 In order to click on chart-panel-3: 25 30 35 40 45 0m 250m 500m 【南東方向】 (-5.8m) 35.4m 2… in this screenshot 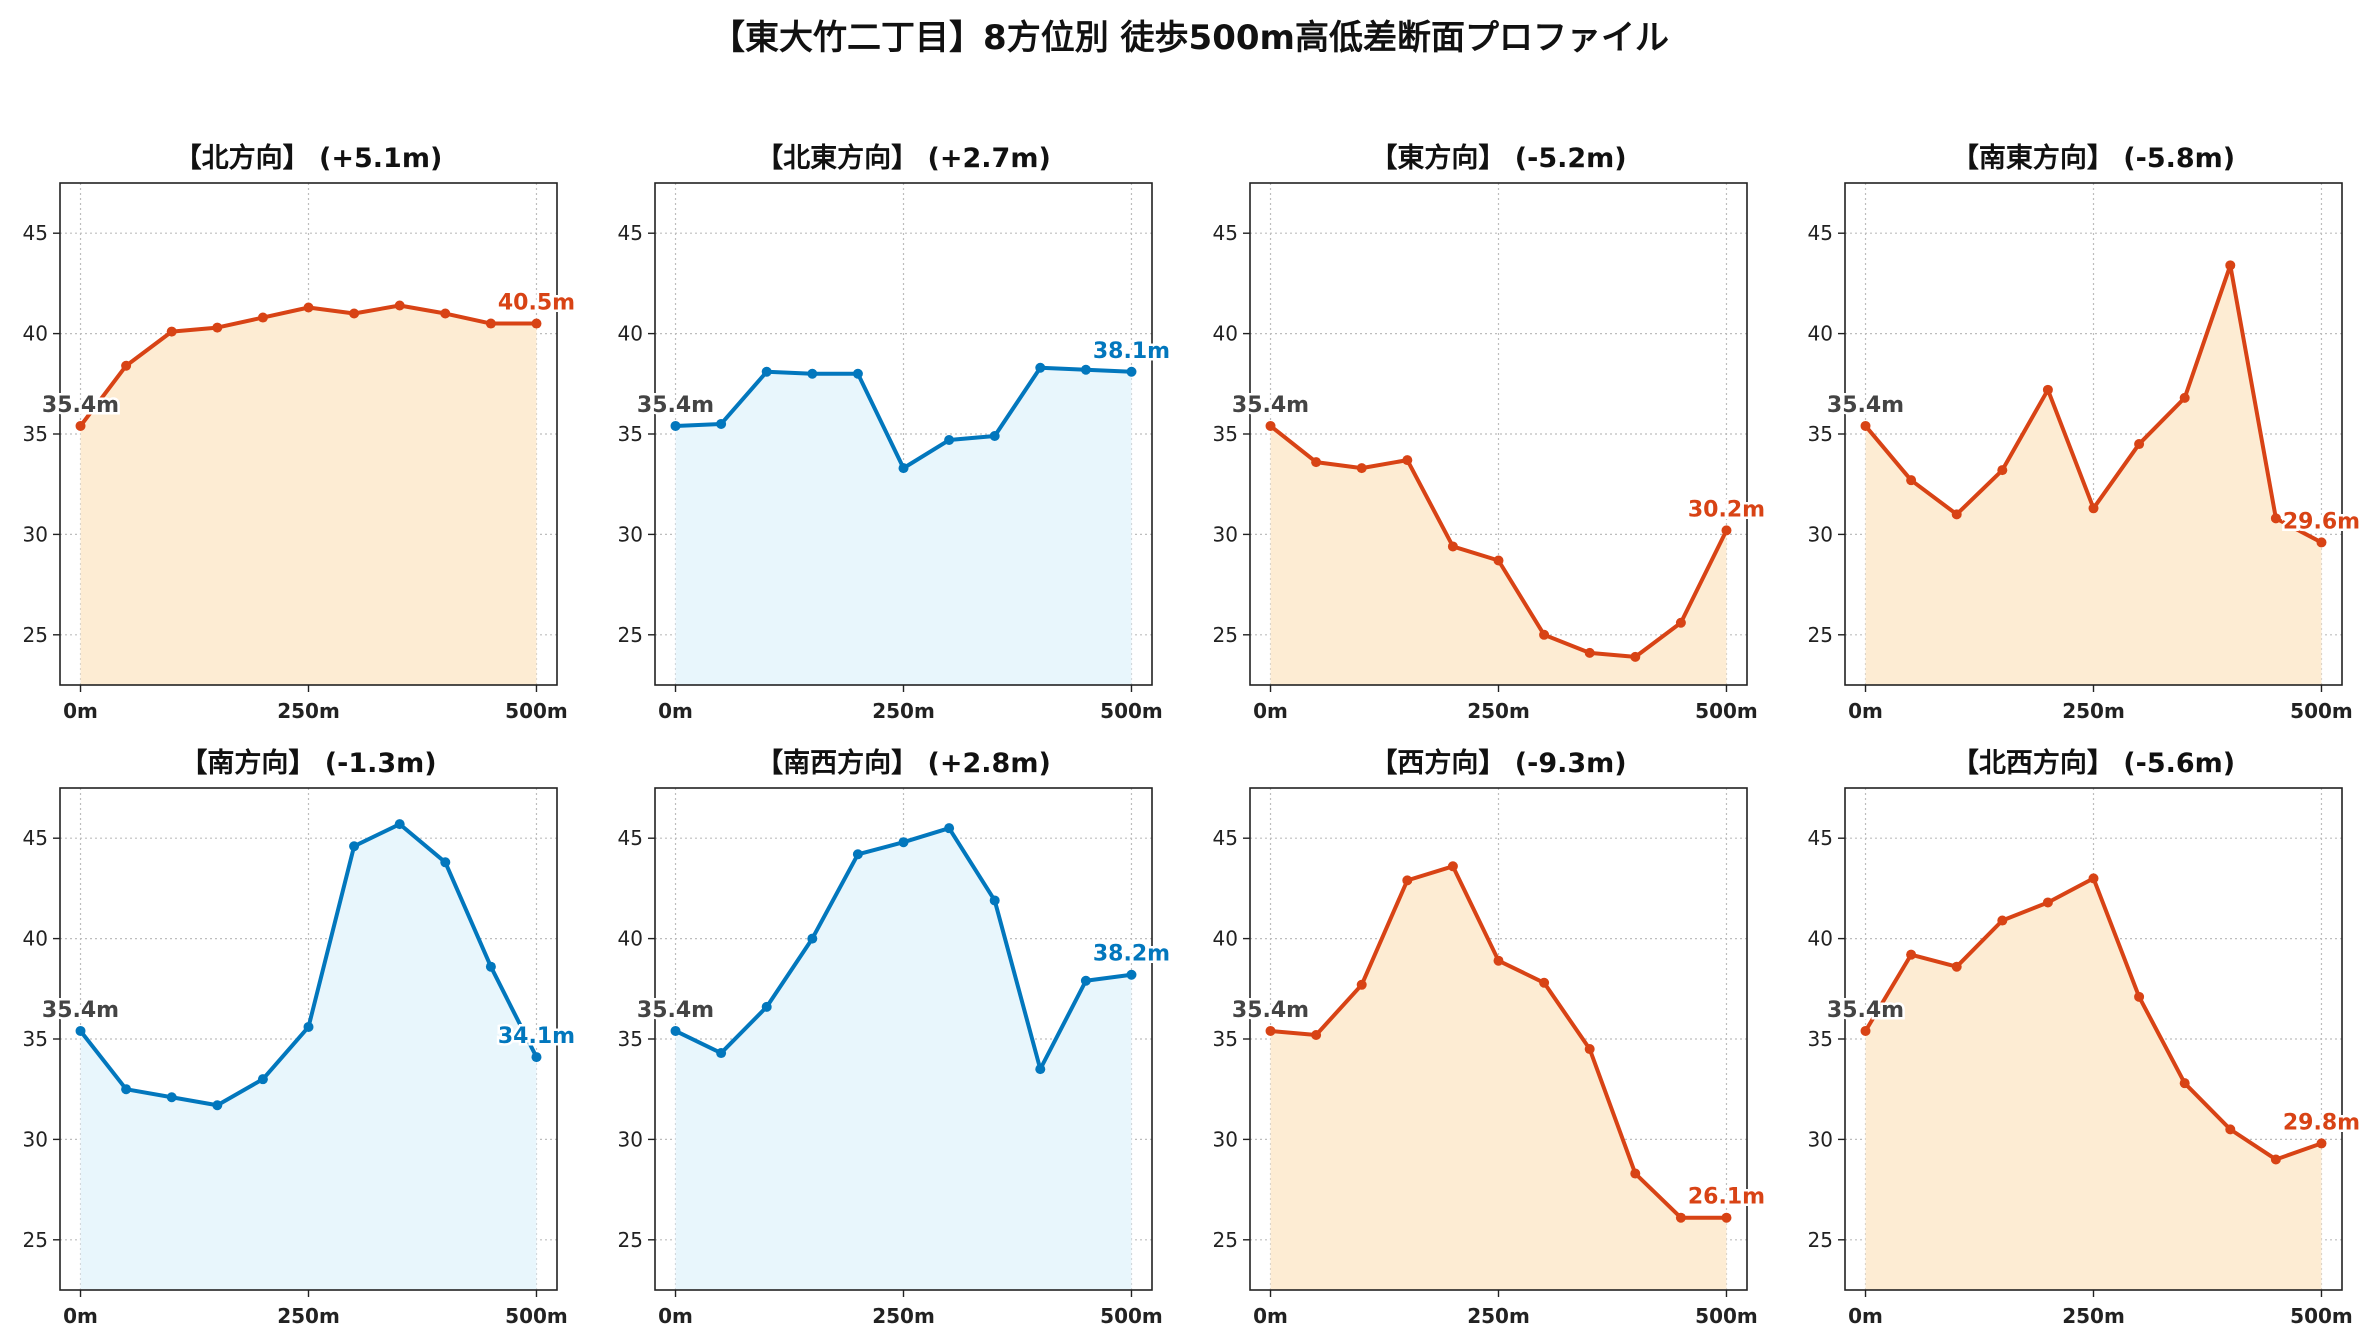, I will do `click(2085, 432)`.